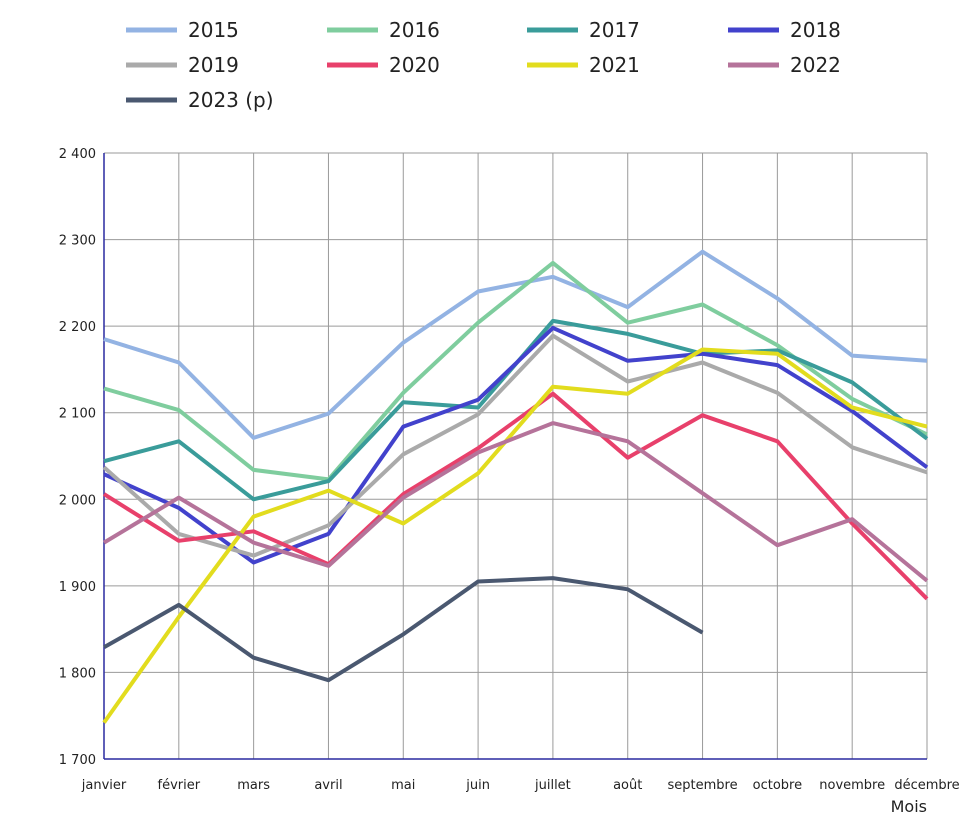 The width and height of the screenshot is (964, 829). I want to click on legend-item-2015: 2015, so click(182, 30).